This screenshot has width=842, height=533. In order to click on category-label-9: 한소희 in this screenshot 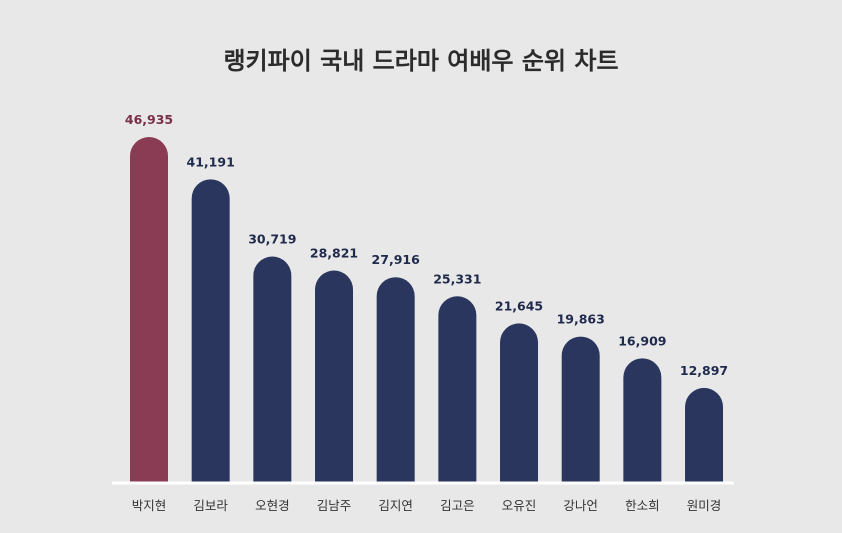, I will do `click(642, 505)`.